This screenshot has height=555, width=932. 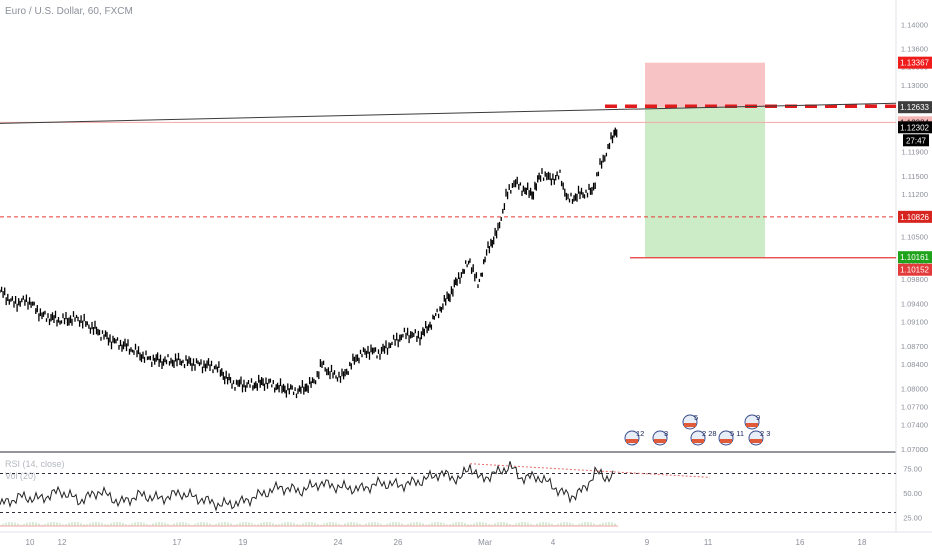 What do you see at coordinates (914, 406) in the screenshot?
I see `y-tick-label: 1.07700` at bounding box center [914, 406].